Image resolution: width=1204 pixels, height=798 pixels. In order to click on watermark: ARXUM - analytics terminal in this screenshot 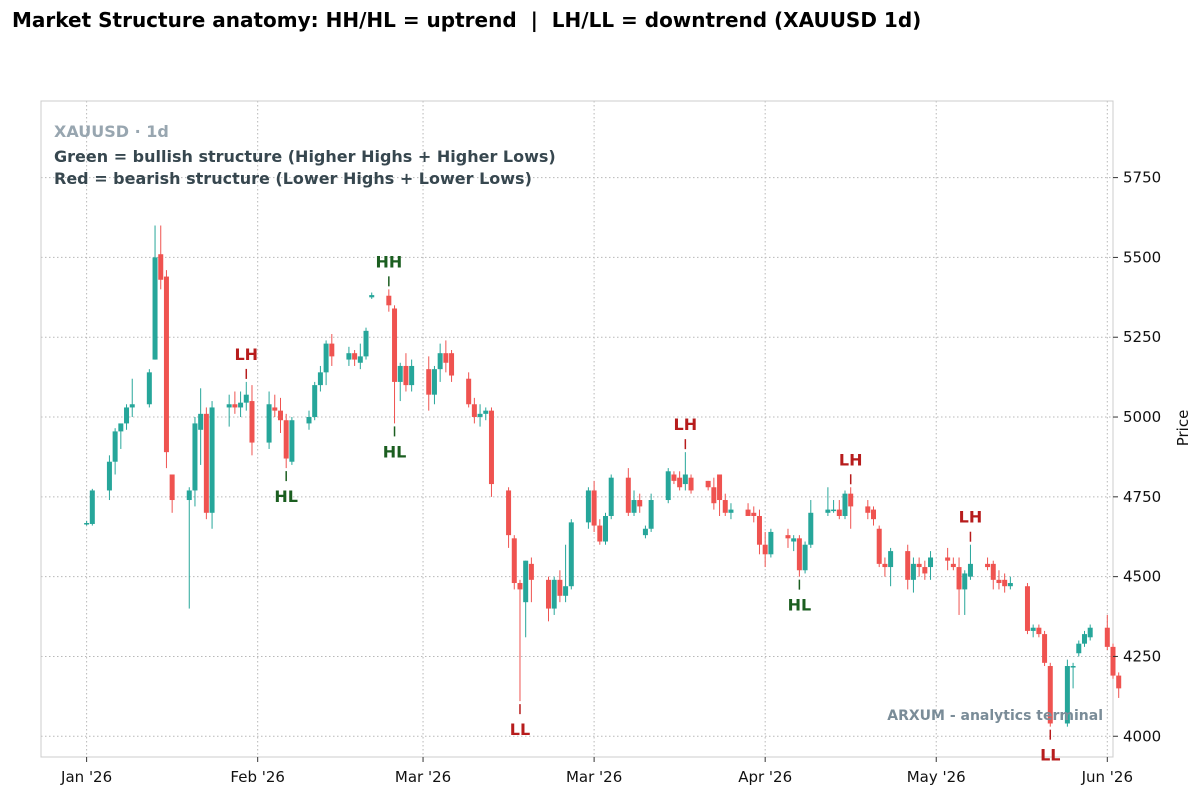, I will do `click(995, 716)`.